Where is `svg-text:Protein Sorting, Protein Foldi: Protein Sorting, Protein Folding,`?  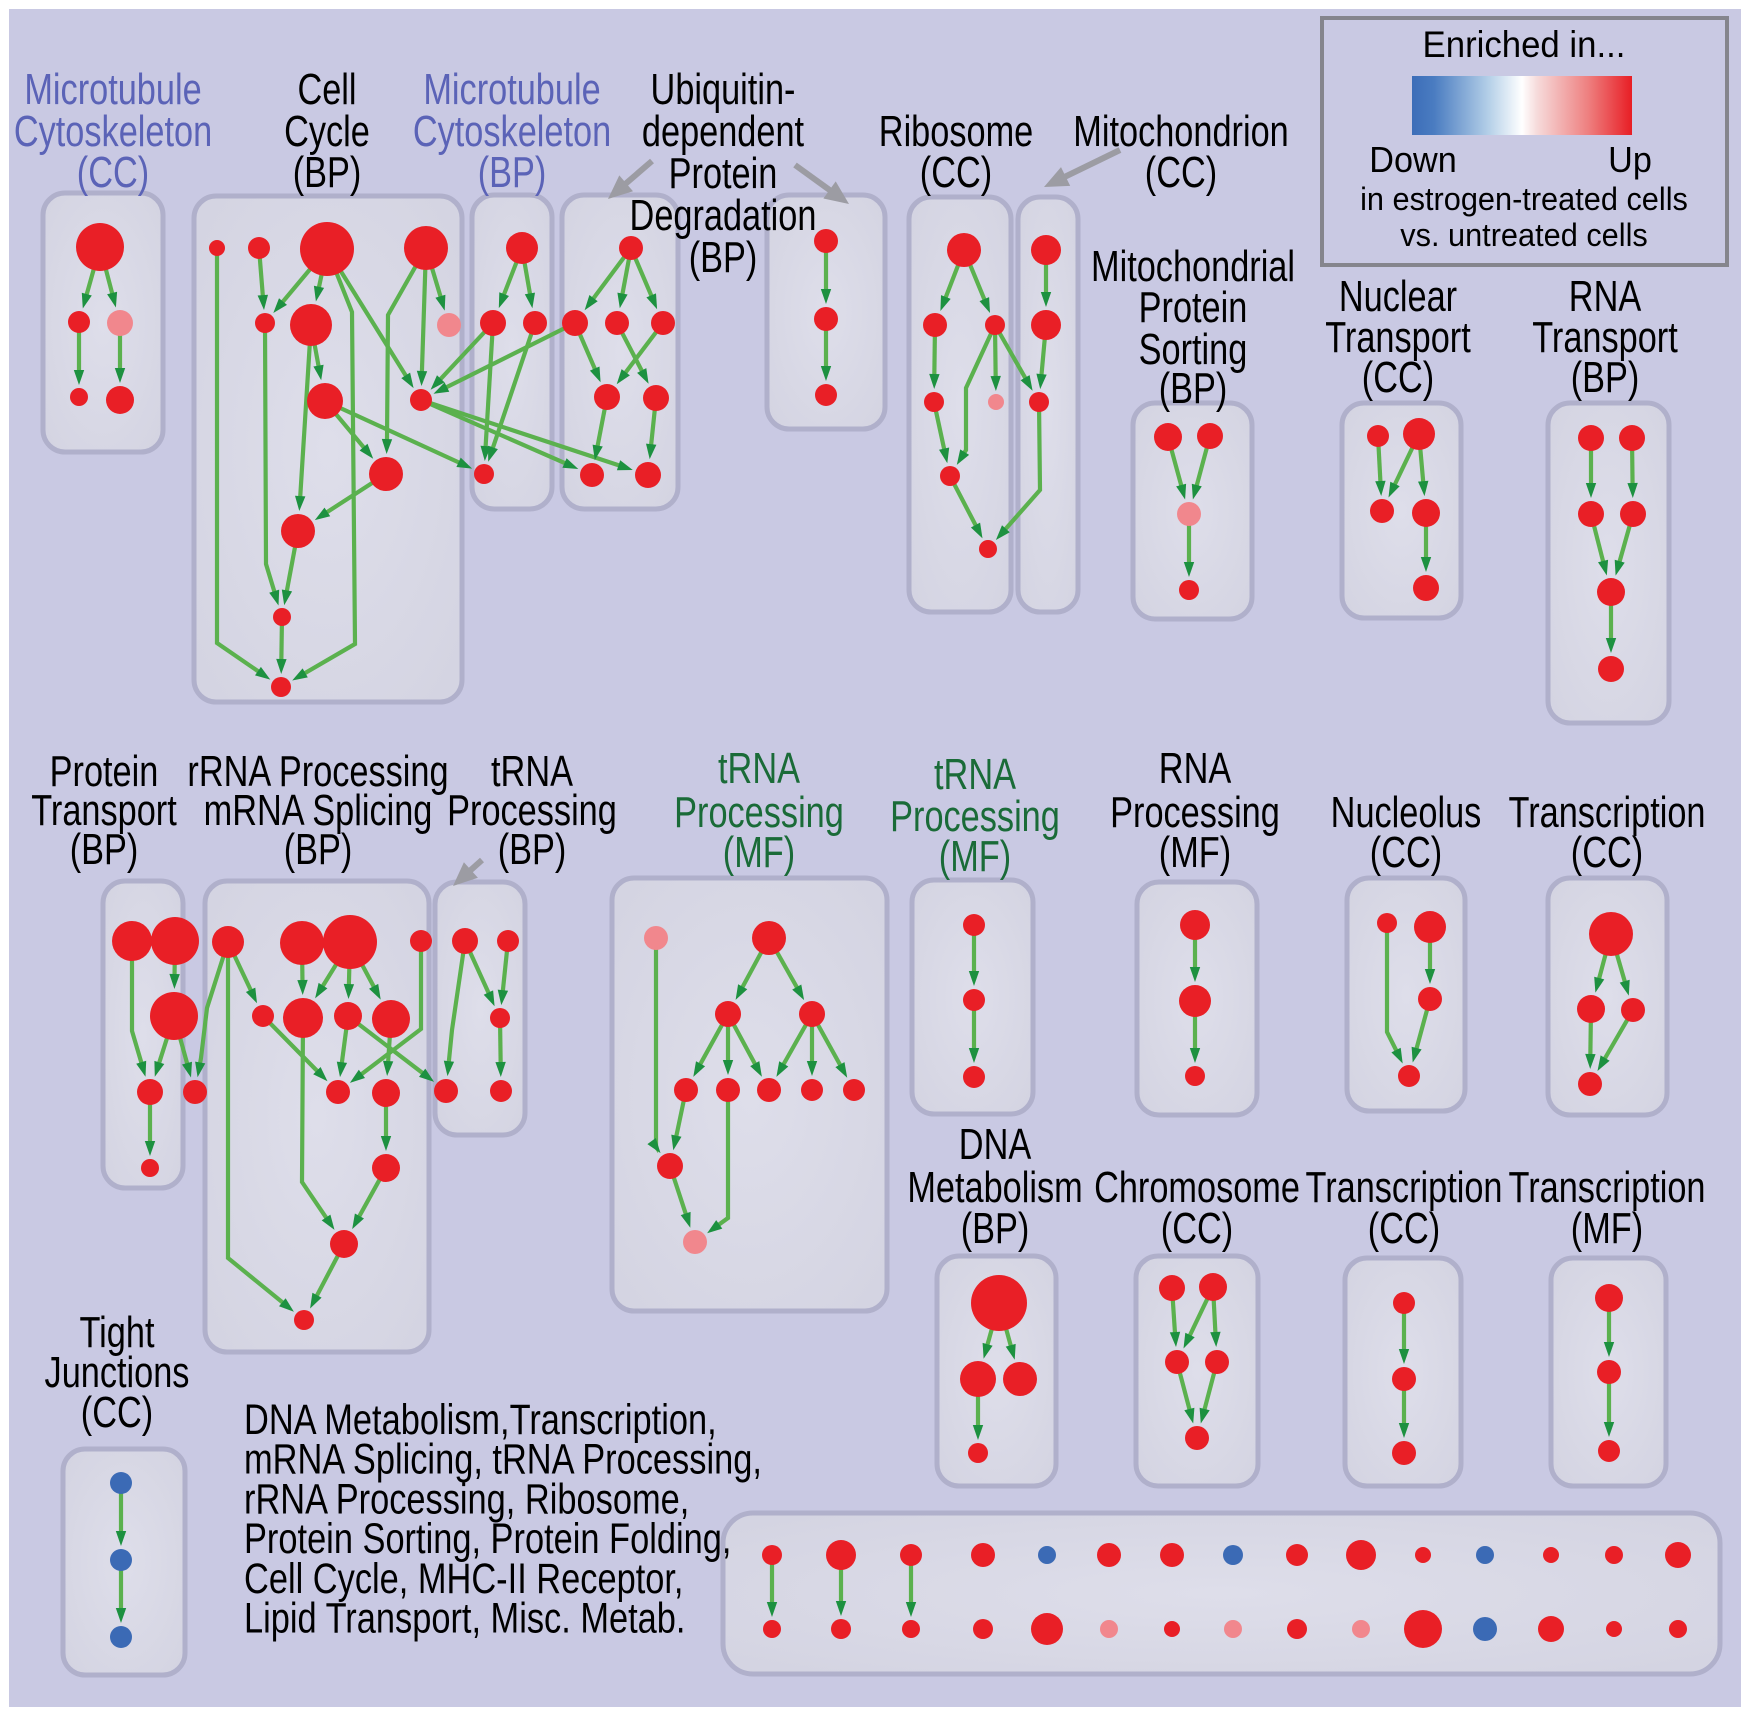 svg-text:Protein Sorting, Protein Foldi: Protein Sorting, Protein Folding, is located at coordinates (487, 1539).